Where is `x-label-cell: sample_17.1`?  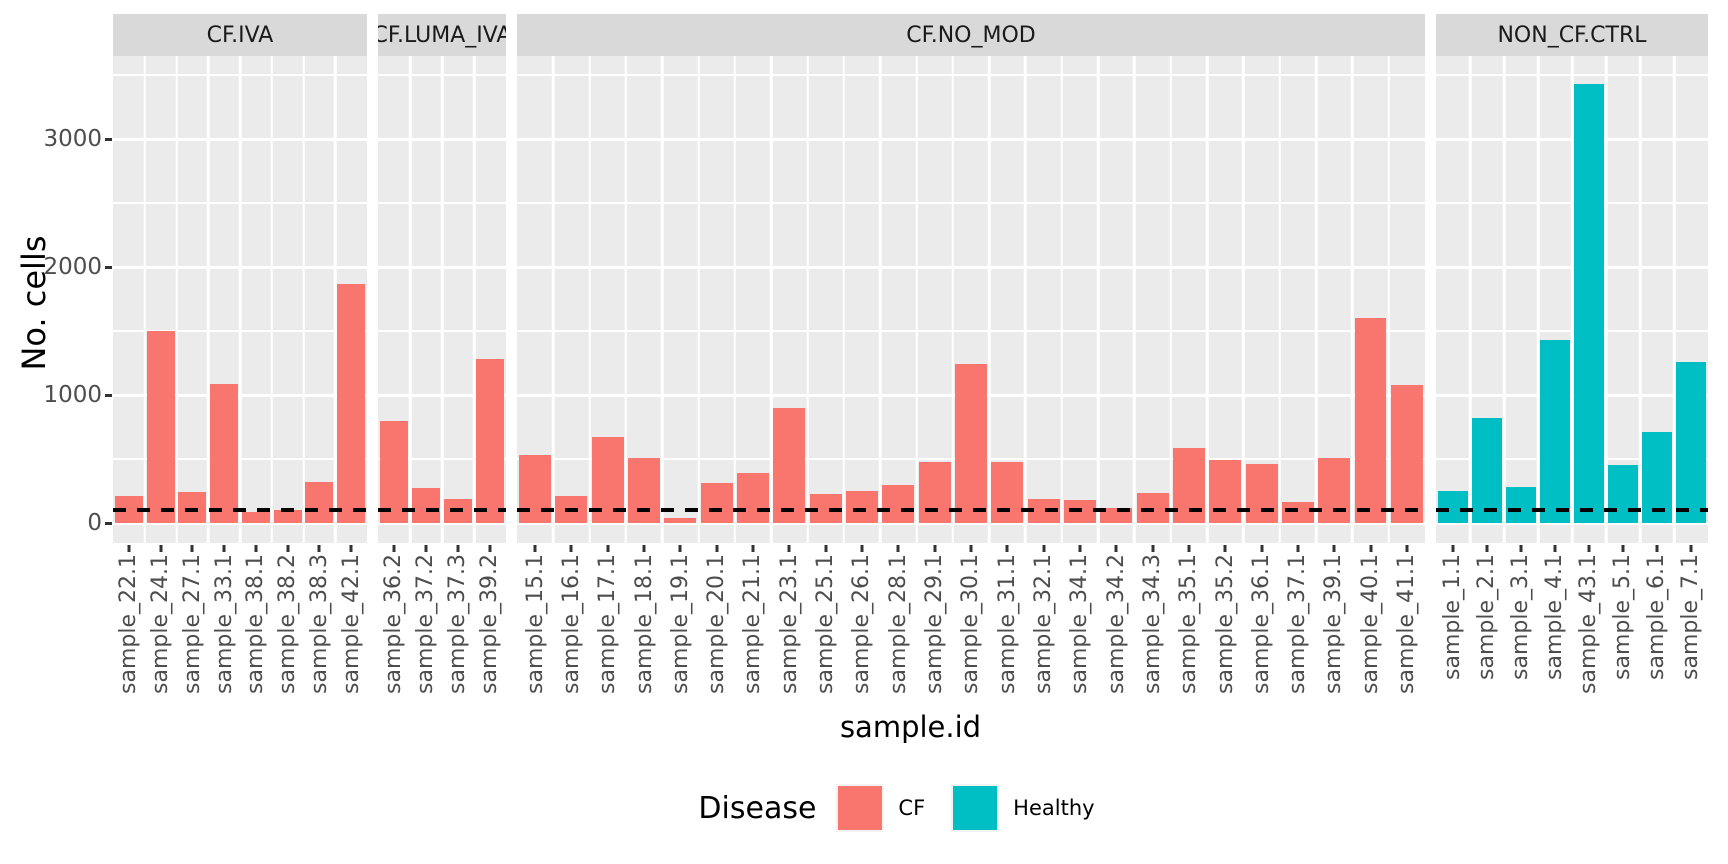
x-label-cell: sample_17.1 is located at coordinates (608, 634).